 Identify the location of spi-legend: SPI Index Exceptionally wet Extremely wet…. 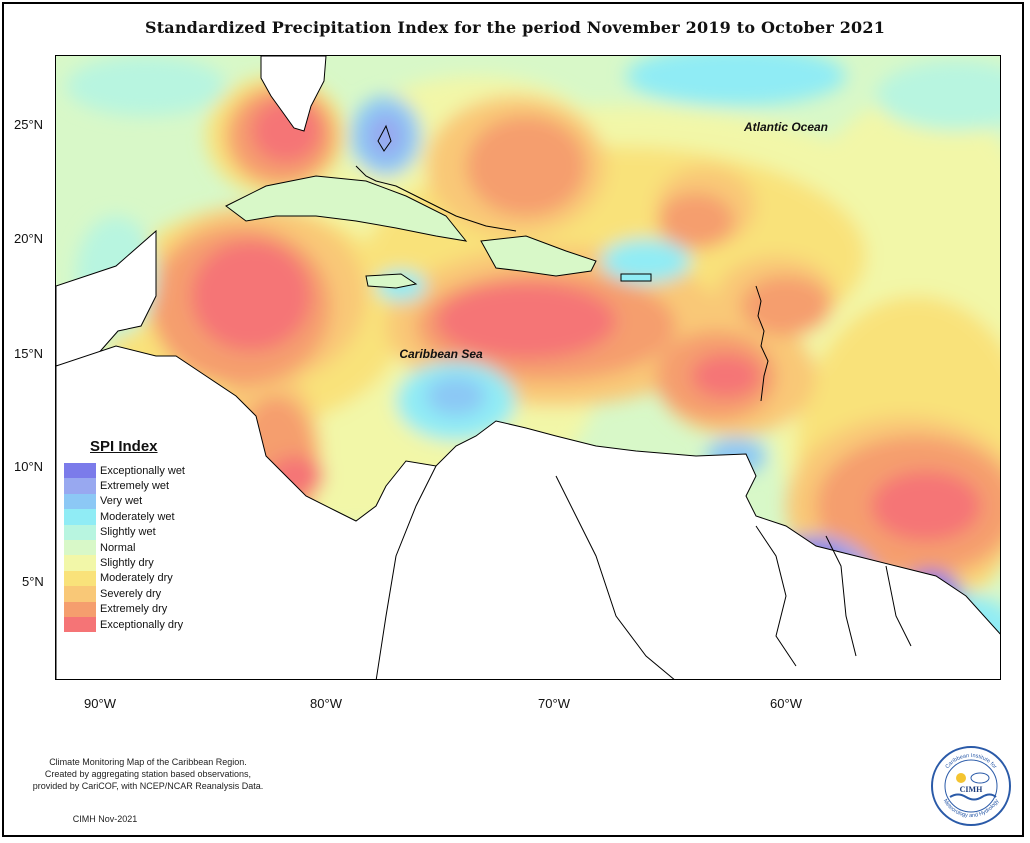
(124, 535).